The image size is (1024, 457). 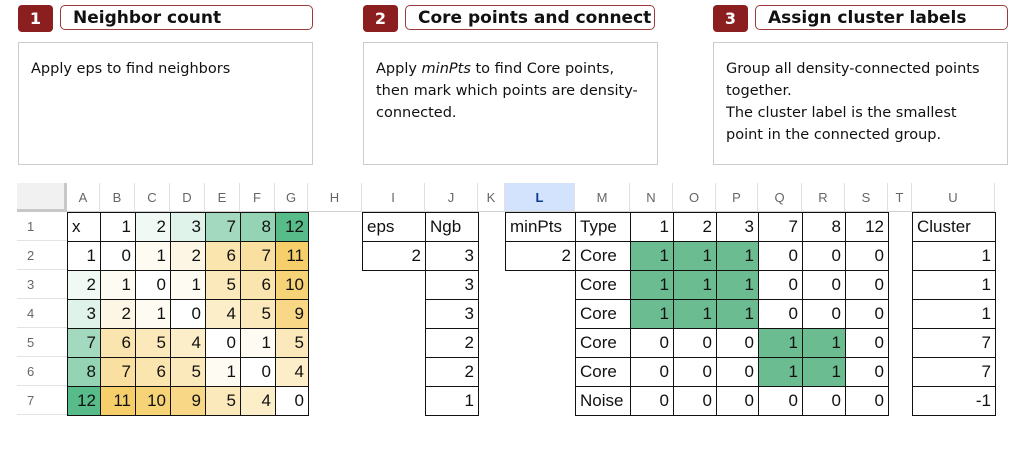 What do you see at coordinates (42, 226) in the screenshot?
I see `row-header-1: 1` at bounding box center [42, 226].